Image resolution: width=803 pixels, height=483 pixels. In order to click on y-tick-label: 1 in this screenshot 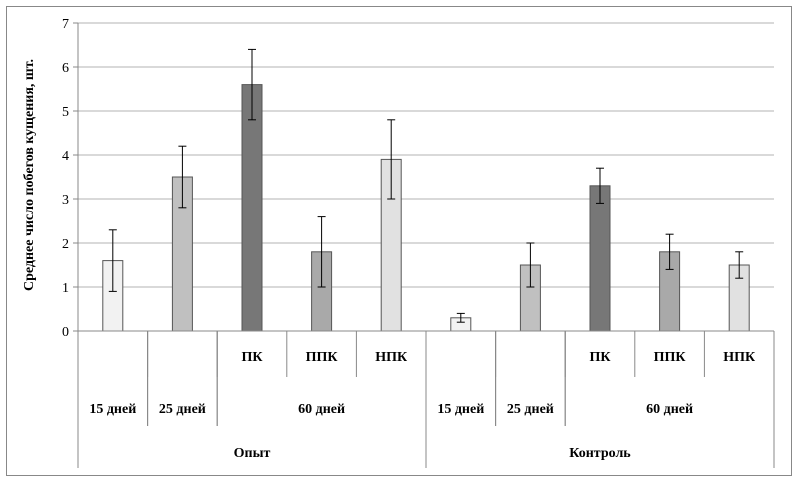, I will do `click(65, 288)`.